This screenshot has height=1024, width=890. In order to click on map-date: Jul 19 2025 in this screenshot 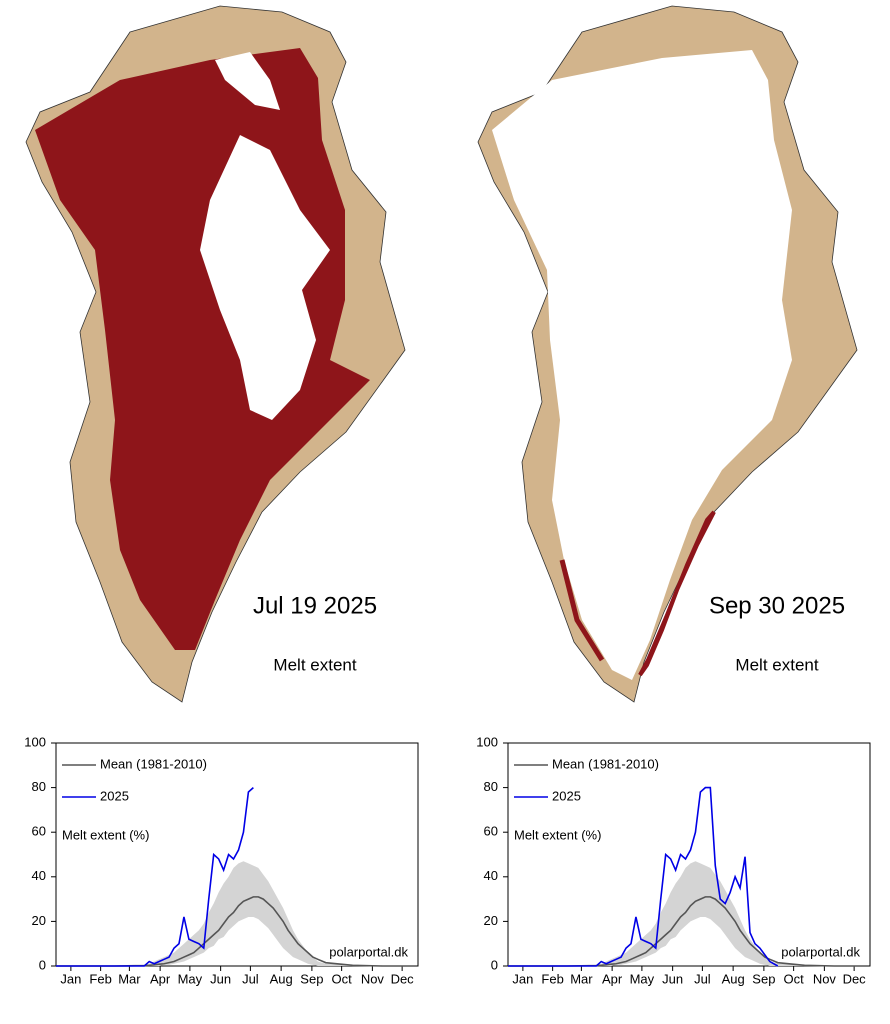, I will do `click(315, 605)`.